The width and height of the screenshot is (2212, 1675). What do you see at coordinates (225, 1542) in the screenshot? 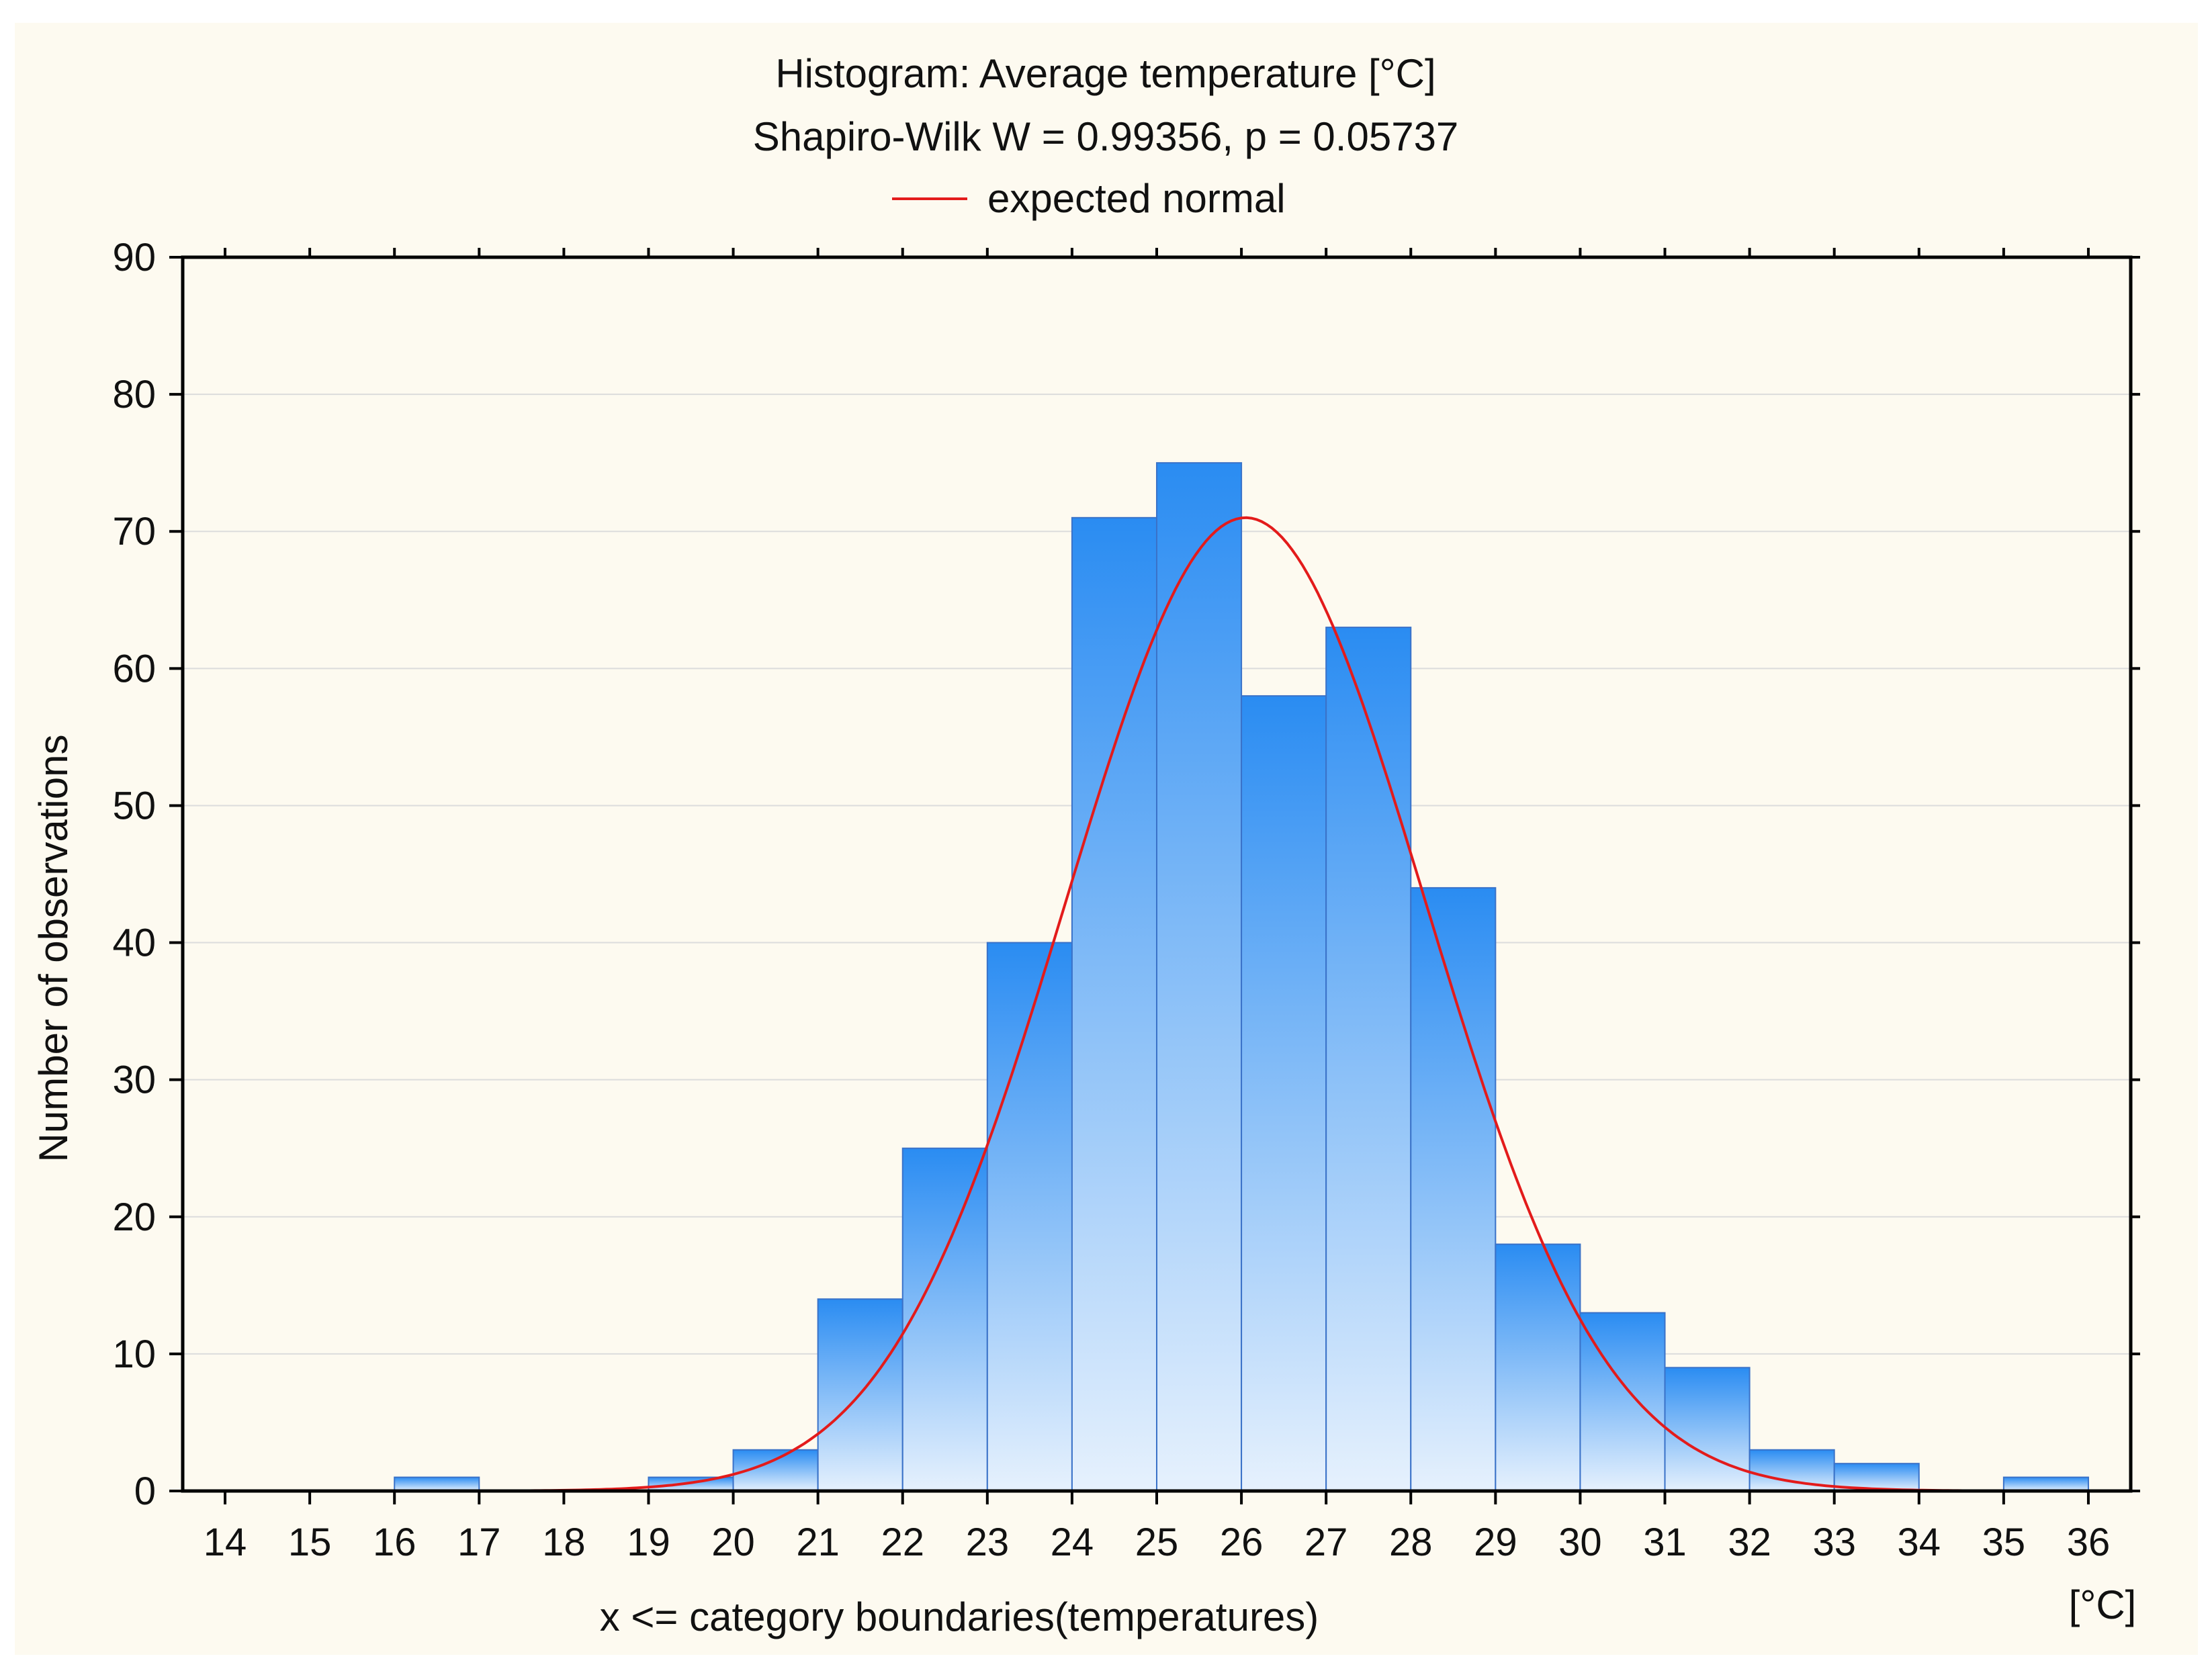
I see `x-tick-label: 14` at bounding box center [225, 1542].